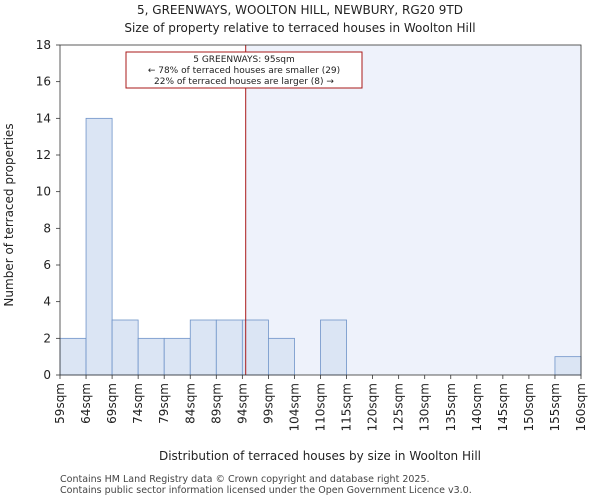 The height and width of the screenshot is (500, 600). I want to click on y-axis-ticks: 0 2 4 6 8 10 12 14 16 18, so click(48, 210).